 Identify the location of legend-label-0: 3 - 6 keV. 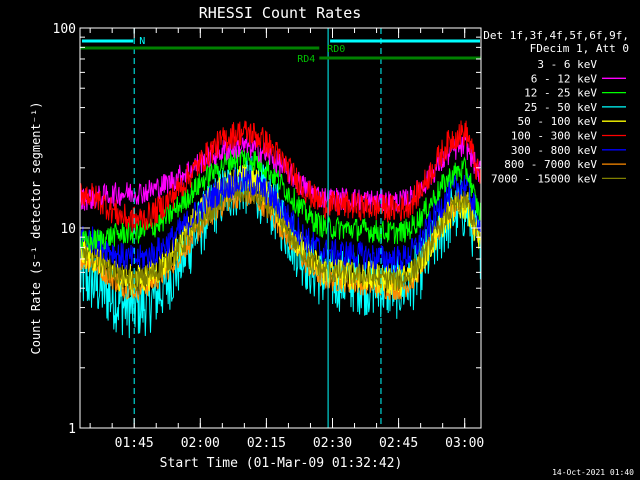
(567, 64).